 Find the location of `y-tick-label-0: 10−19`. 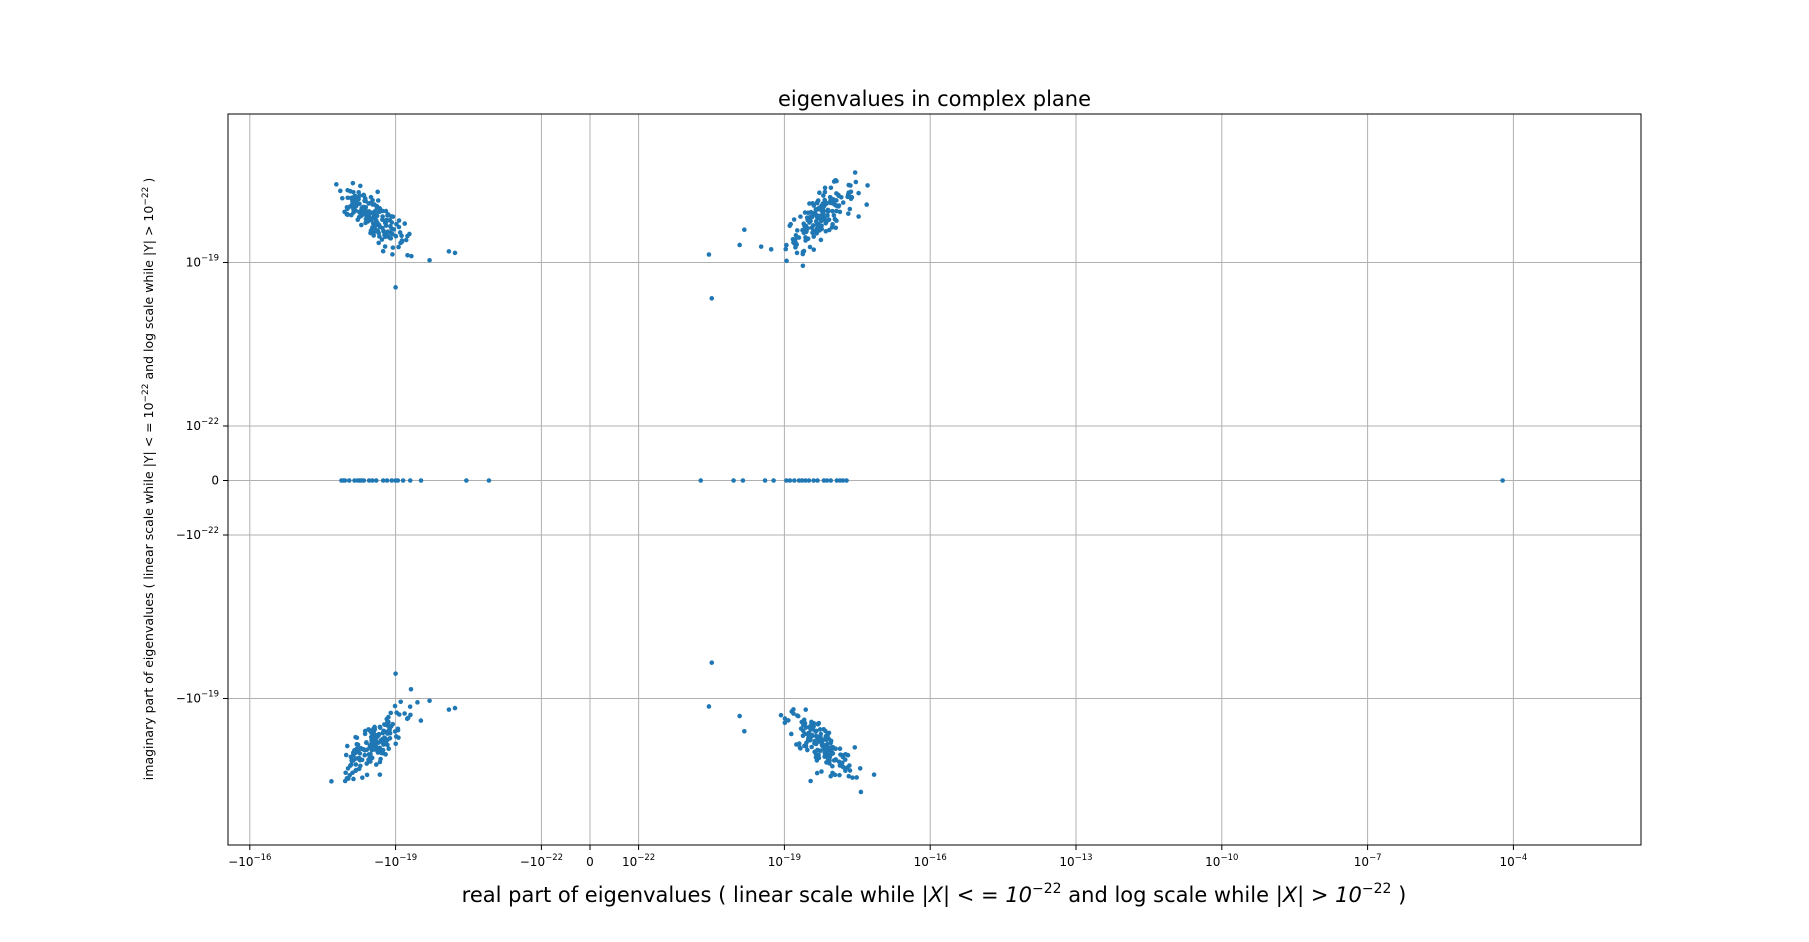

y-tick-label-0: 10−19 is located at coordinates (202, 262).